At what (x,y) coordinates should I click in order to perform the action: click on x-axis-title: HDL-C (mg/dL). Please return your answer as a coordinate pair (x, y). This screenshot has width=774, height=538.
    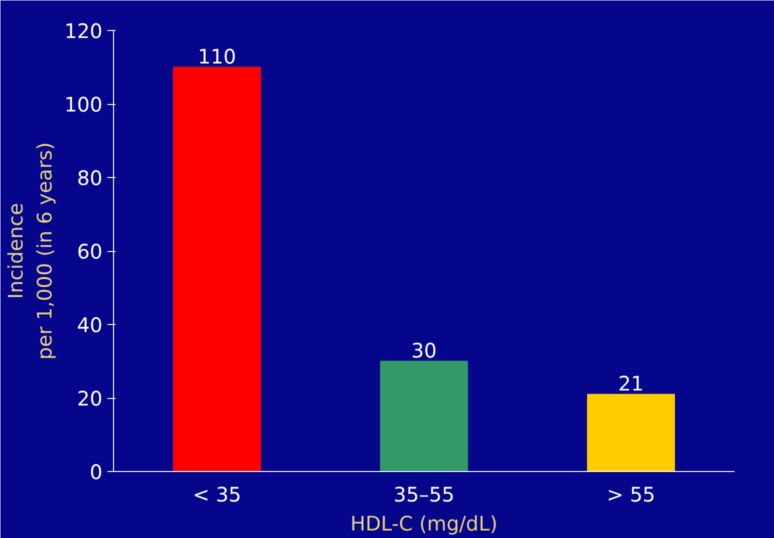
    Looking at the image, I should click on (424, 524).